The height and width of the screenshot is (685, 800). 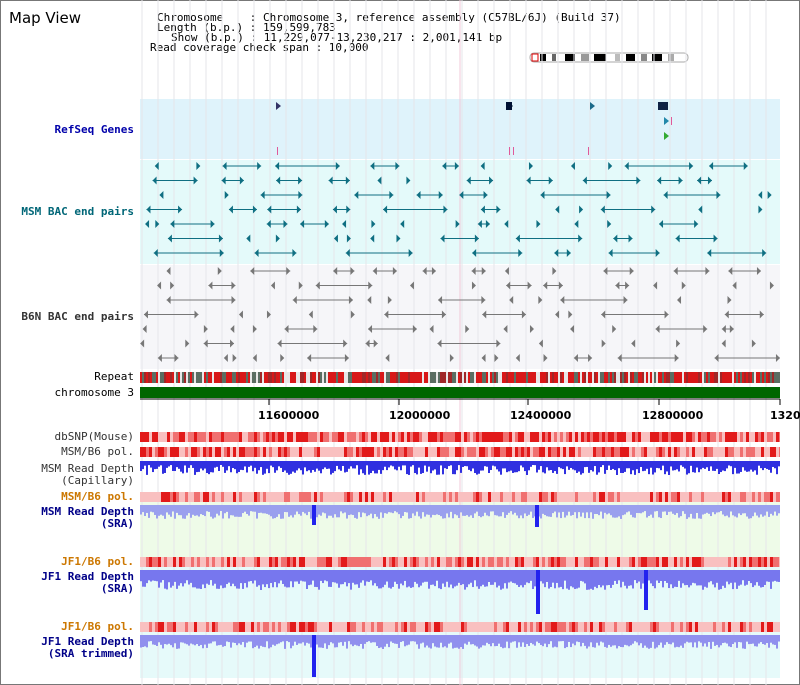 I want to click on dbsnp-track, so click(x=460, y=437).